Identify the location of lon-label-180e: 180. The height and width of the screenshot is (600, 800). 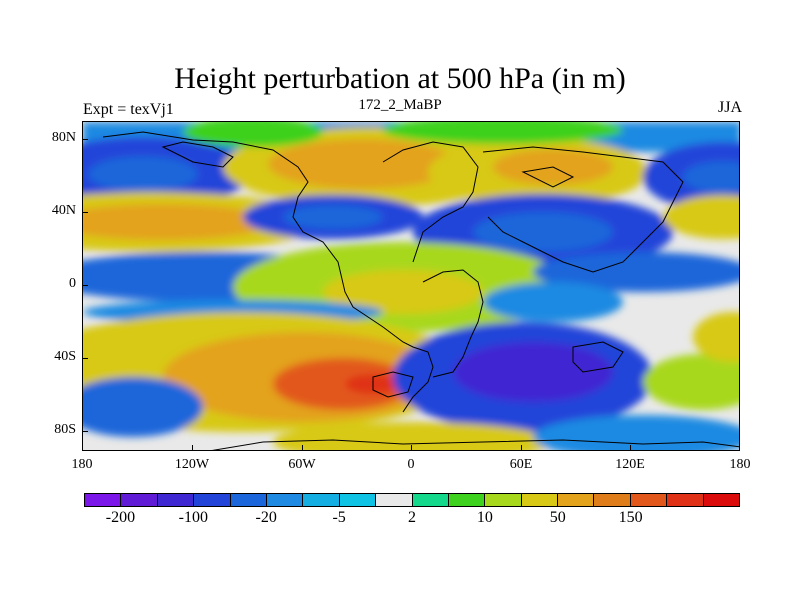
(740, 464).